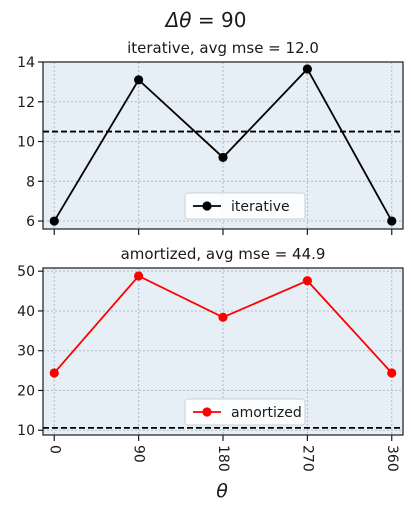 This screenshot has width=411, height=511. What do you see at coordinates (26, 272) in the screenshot?
I see `y-tick-label: 50` at bounding box center [26, 272].